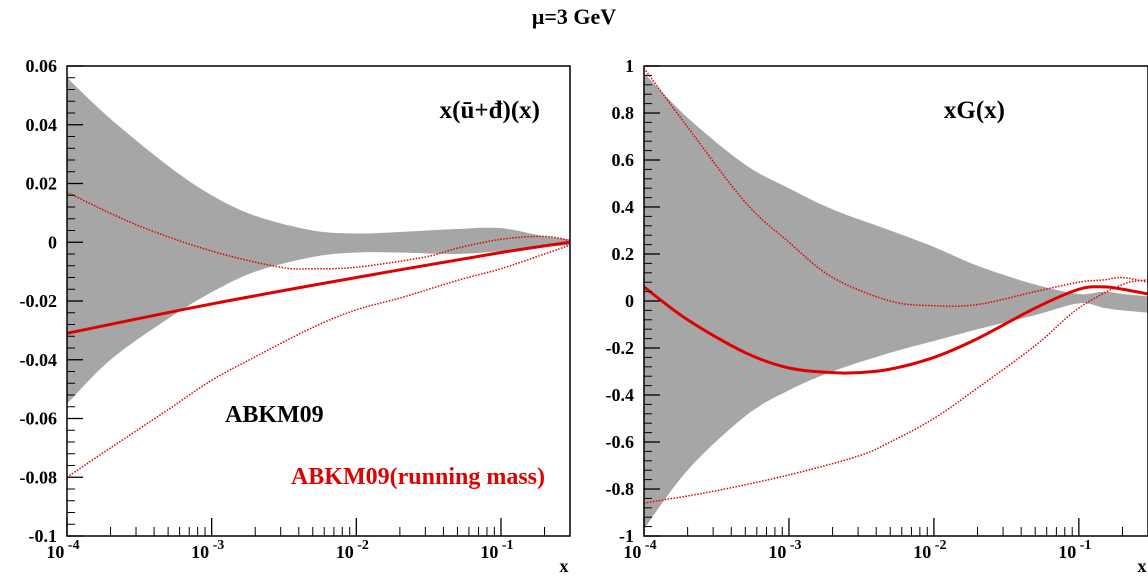 The image size is (1148, 579). What do you see at coordinates (974, 110) in the screenshot?
I see `panel-label: xG(x)` at bounding box center [974, 110].